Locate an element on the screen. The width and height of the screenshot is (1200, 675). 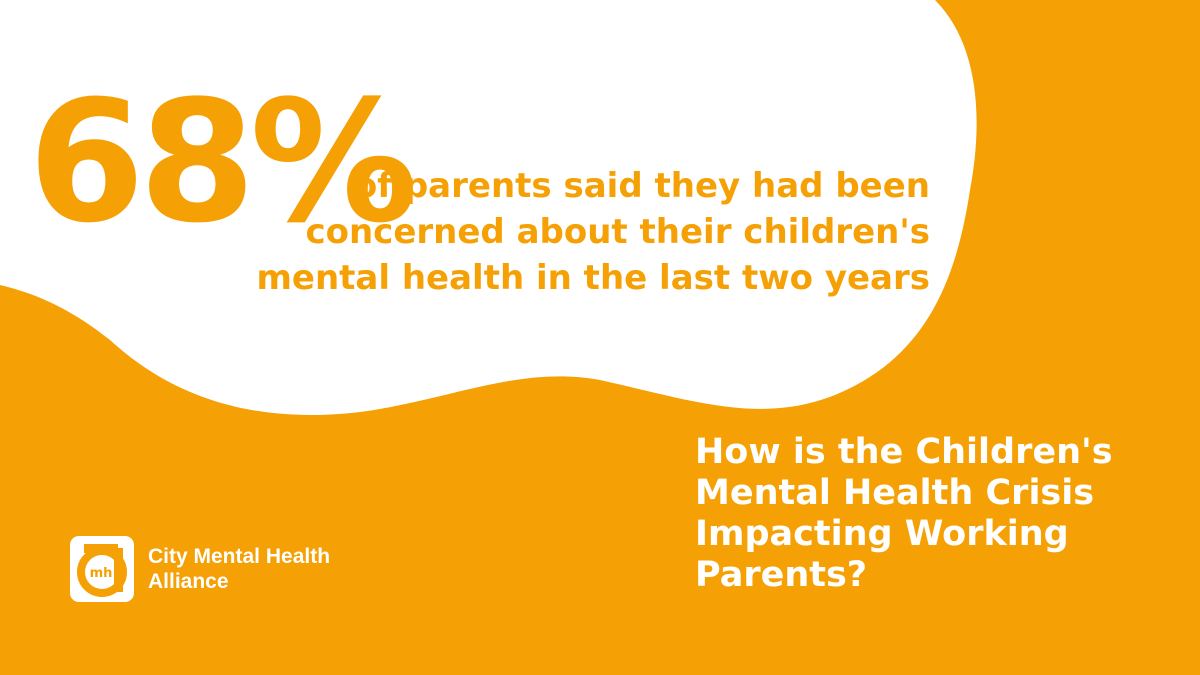
headline-line: How is the Children's is located at coordinates (904, 452).